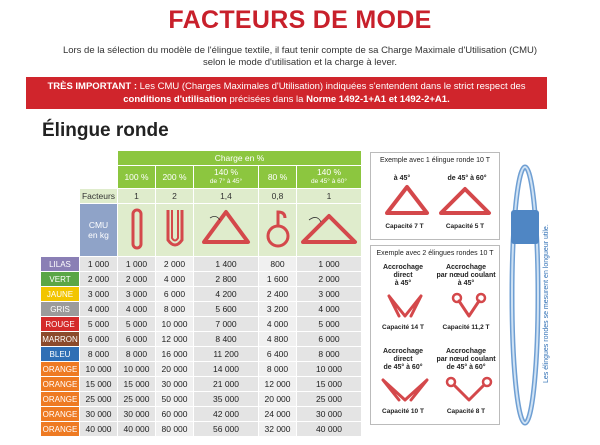  Describe the element at coordinates (403, 351) in the screenshot. I see `ex2-i3-t1: Accrochage` at that location.